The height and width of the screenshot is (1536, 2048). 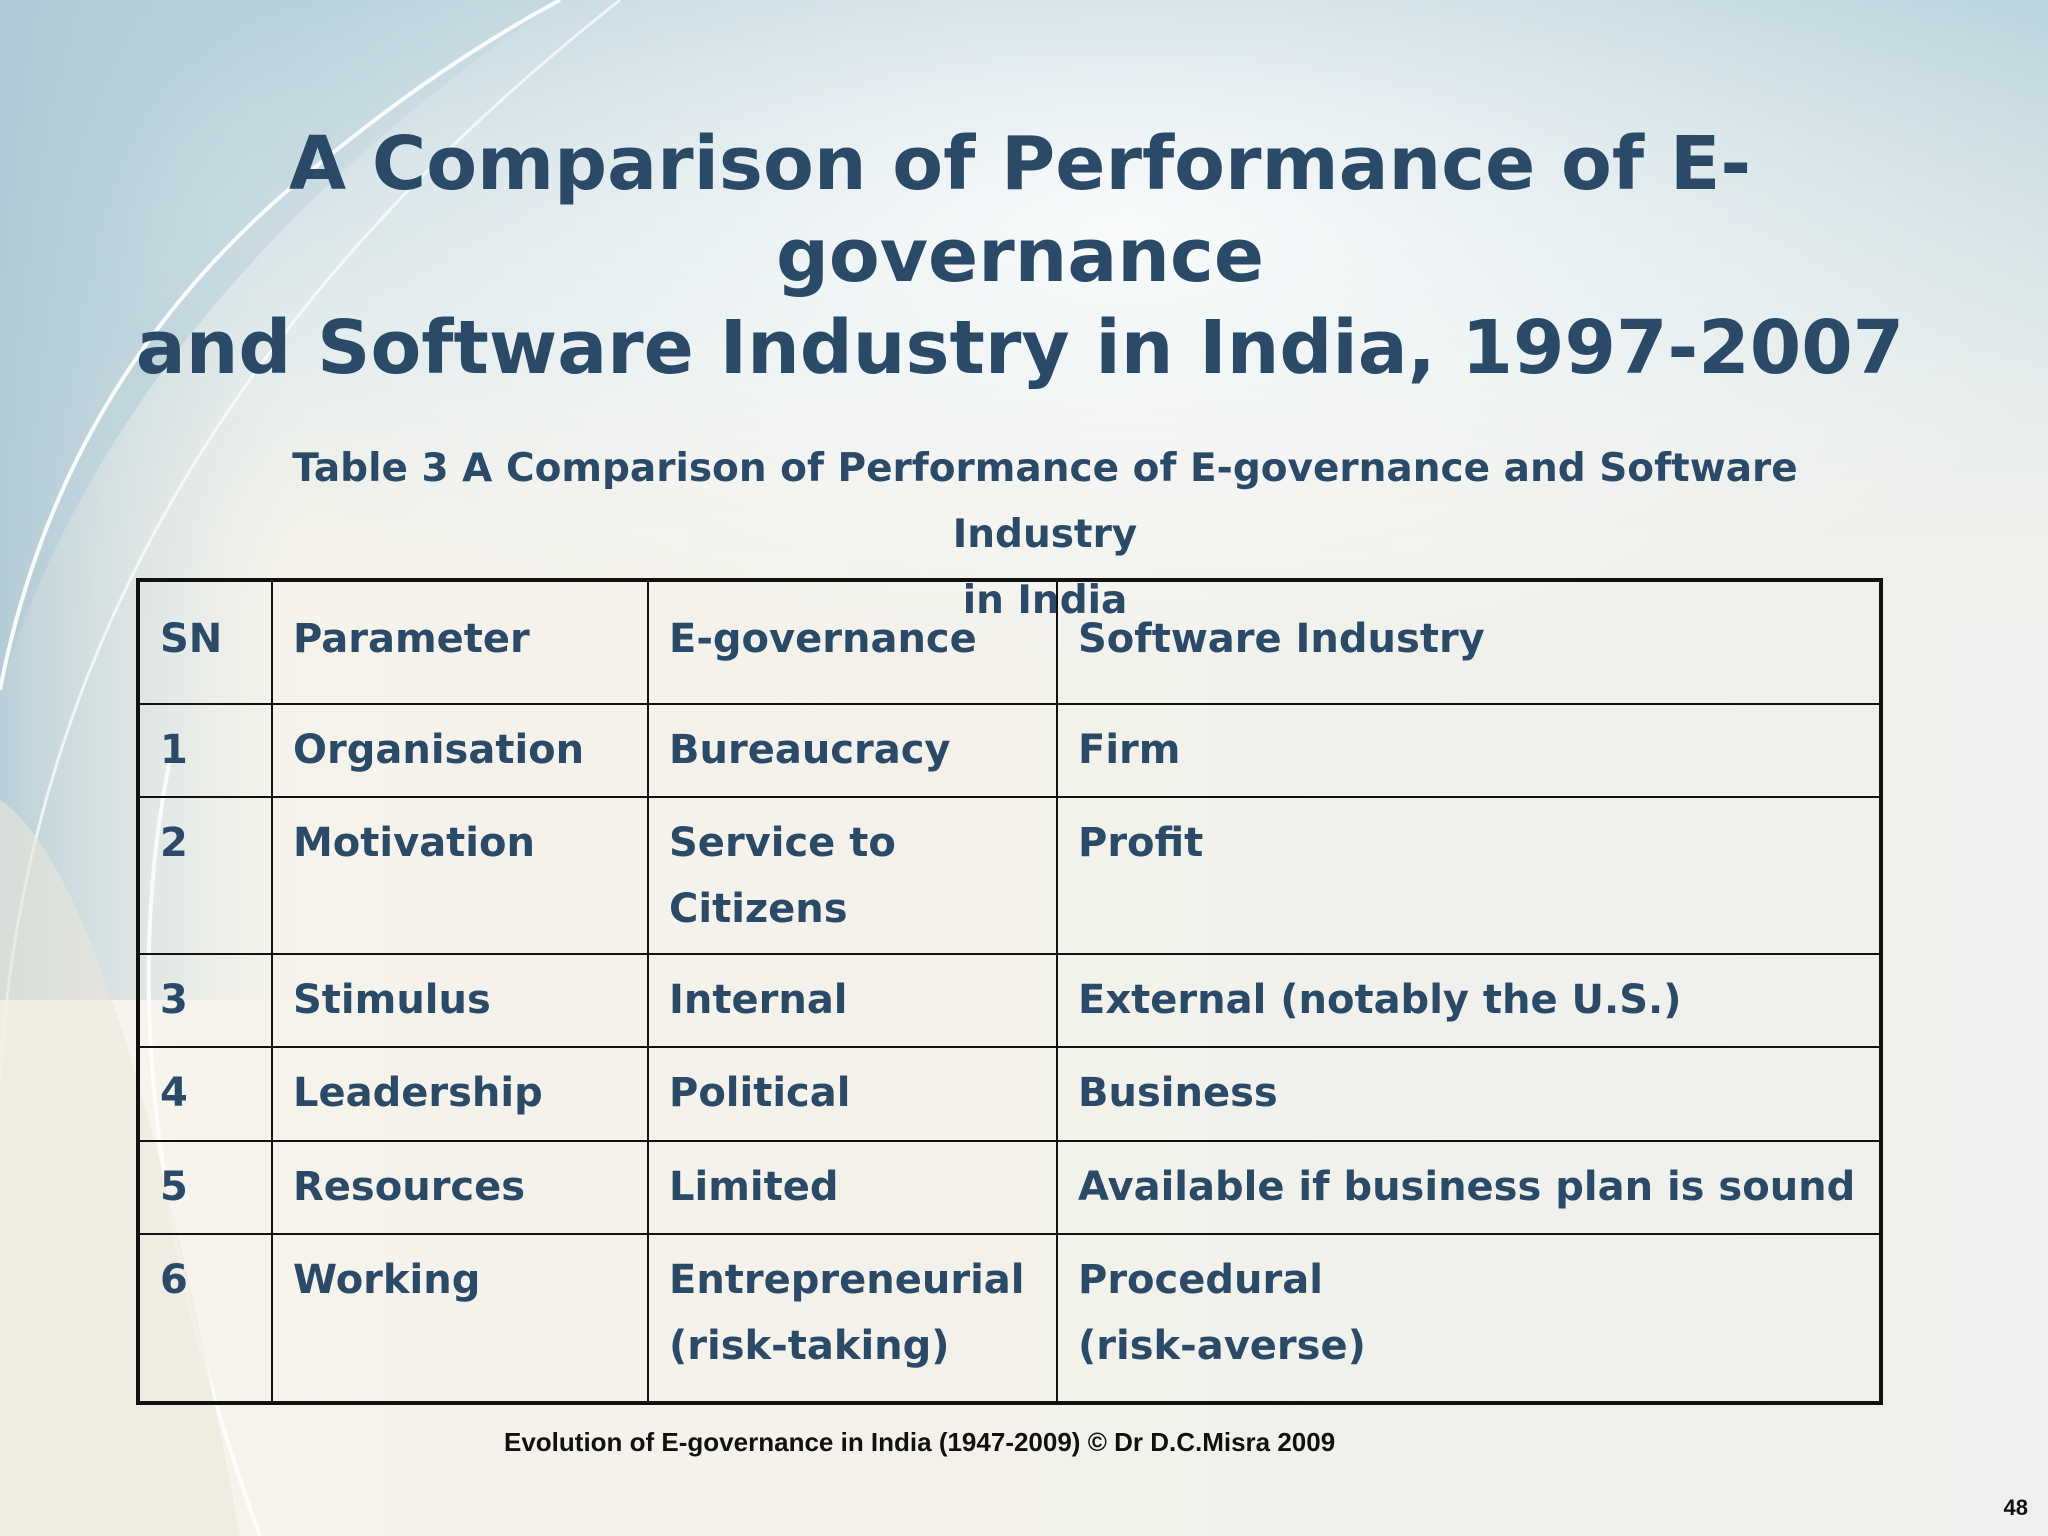 What do you see at coordinates (2015, 1507) in the screenshot?
I see `page-number: 48` at bounding box center [2015, 1507].